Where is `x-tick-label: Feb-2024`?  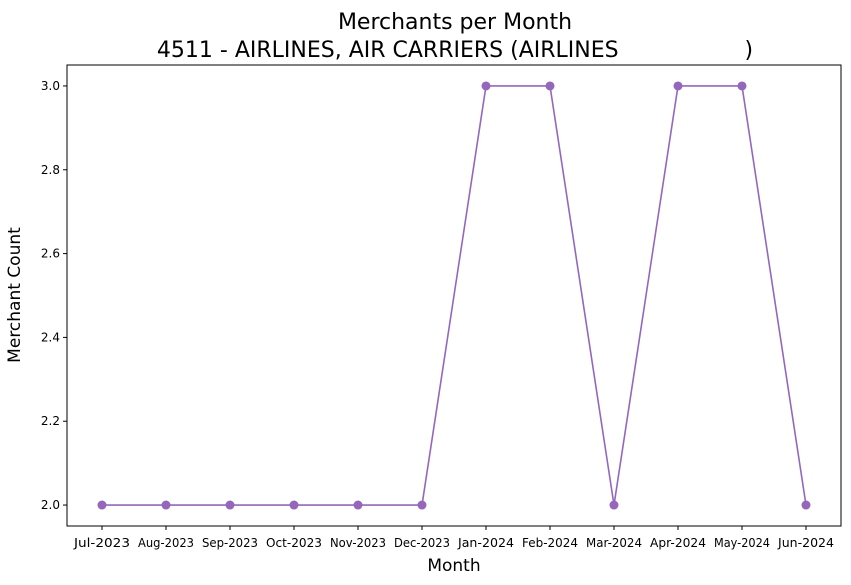
x-tick-label: Feb-2024 is located at coordinates (550, 543).